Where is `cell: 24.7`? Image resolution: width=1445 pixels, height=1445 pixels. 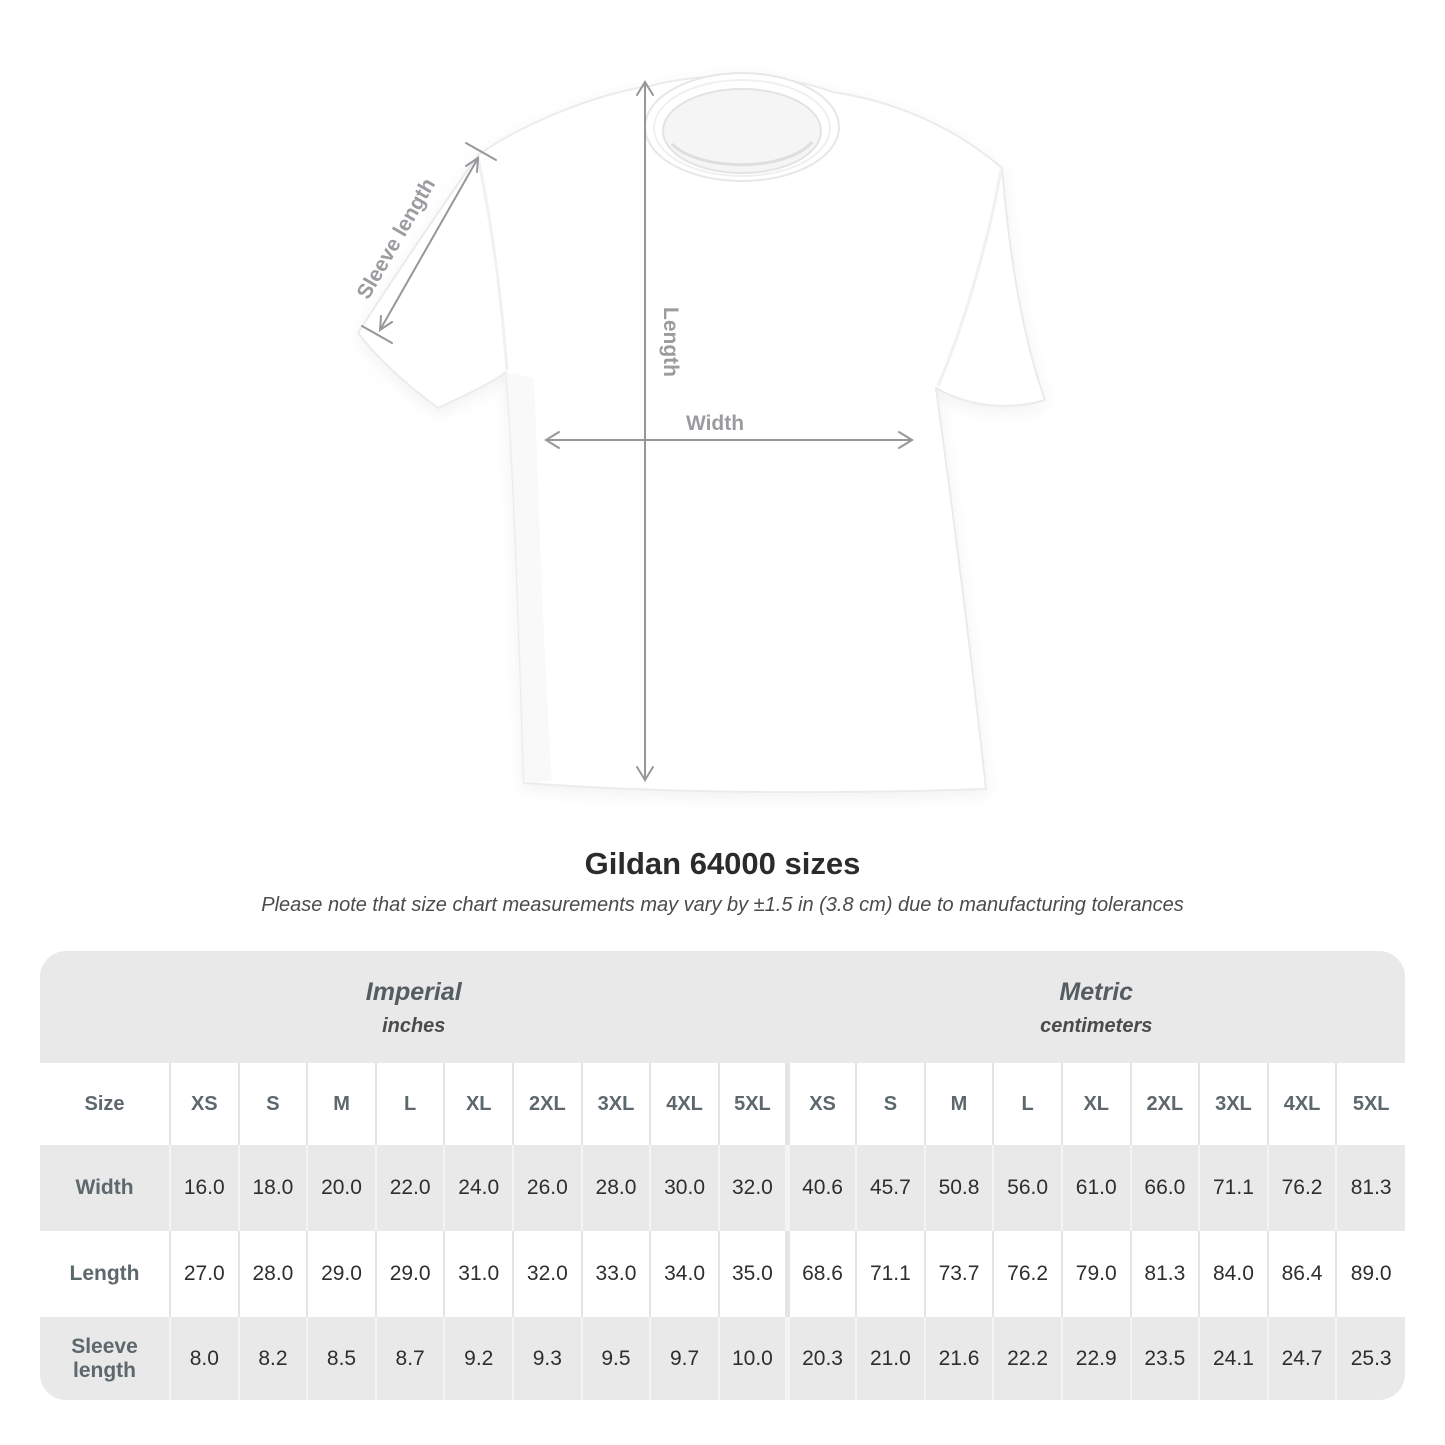 cell: 24.7 is located at coordinates (1301, 1358).